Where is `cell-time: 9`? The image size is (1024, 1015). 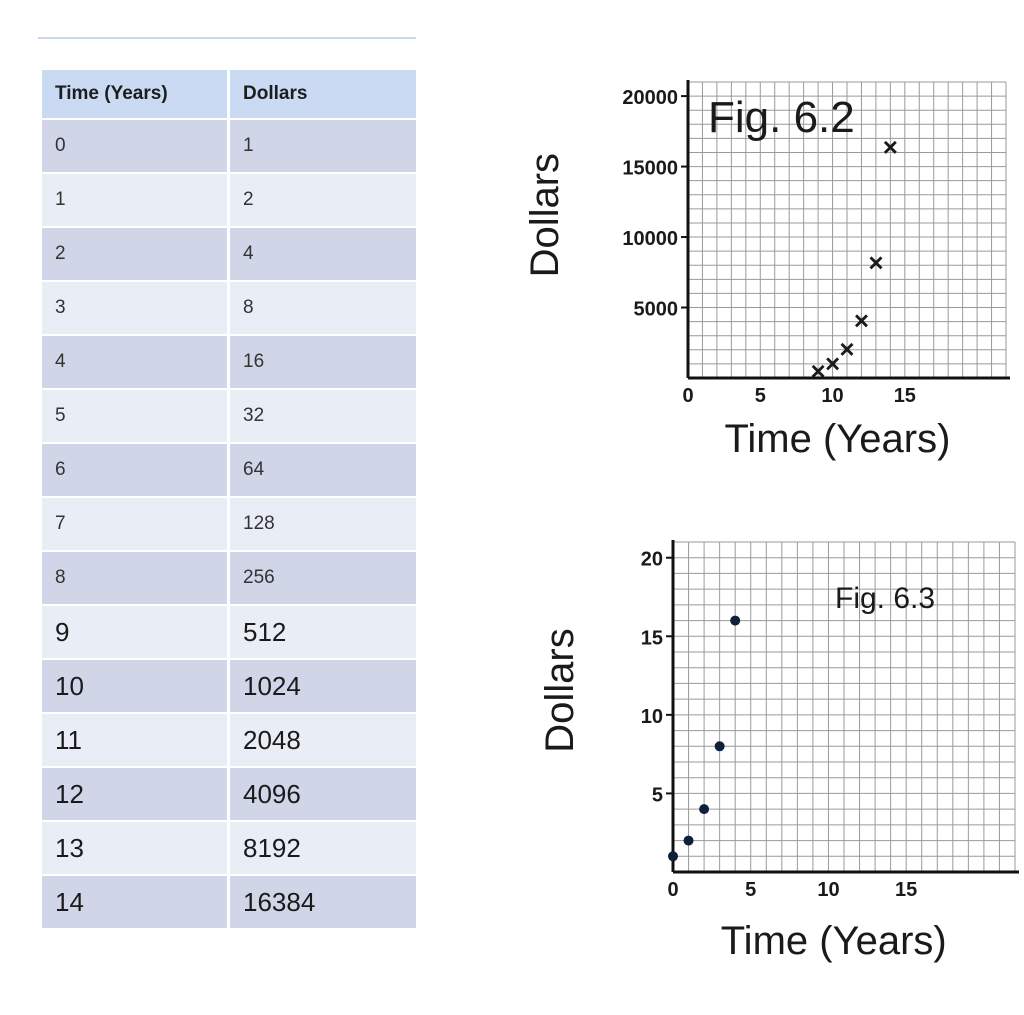
cell-time: 9 is located at coordinates (136, 632).